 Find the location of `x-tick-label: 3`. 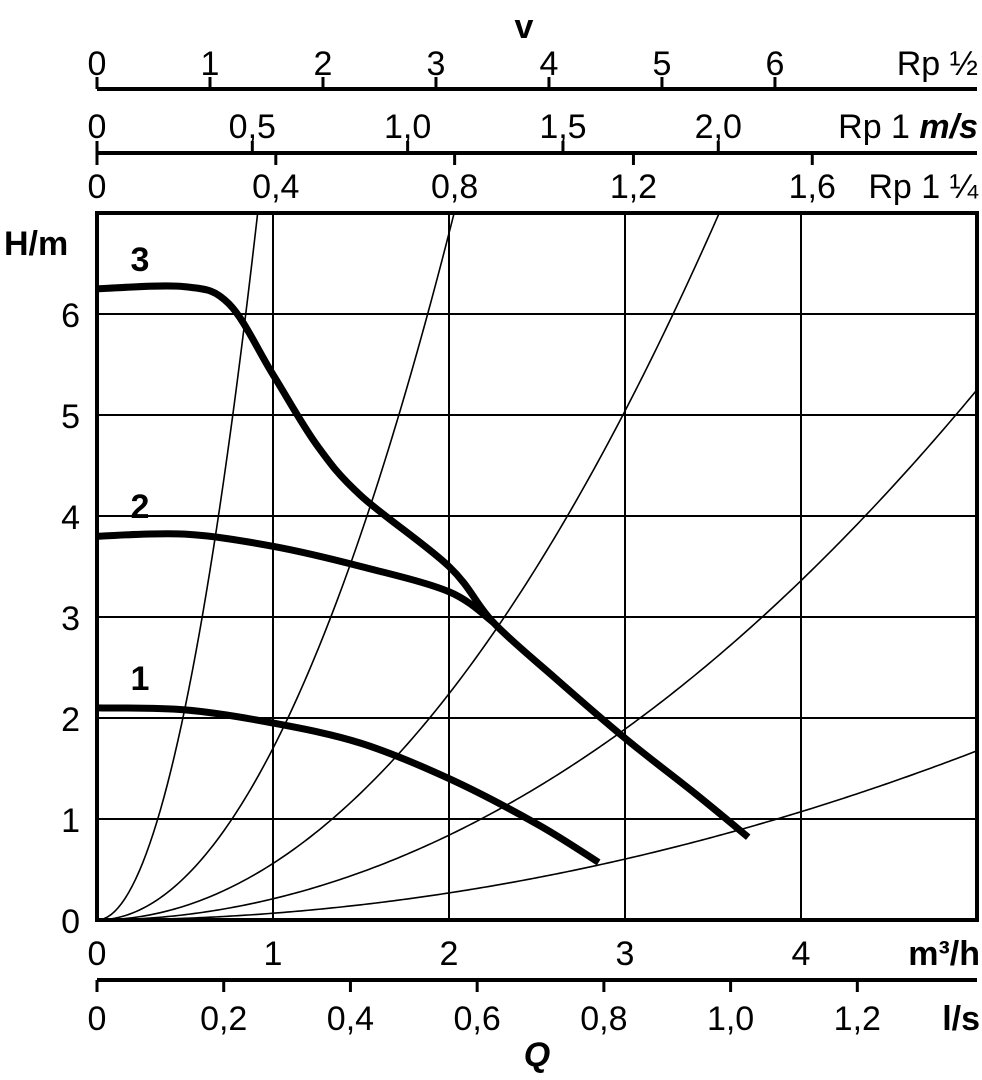

x-tick-label: 3 is located at coordinates (625, 954).